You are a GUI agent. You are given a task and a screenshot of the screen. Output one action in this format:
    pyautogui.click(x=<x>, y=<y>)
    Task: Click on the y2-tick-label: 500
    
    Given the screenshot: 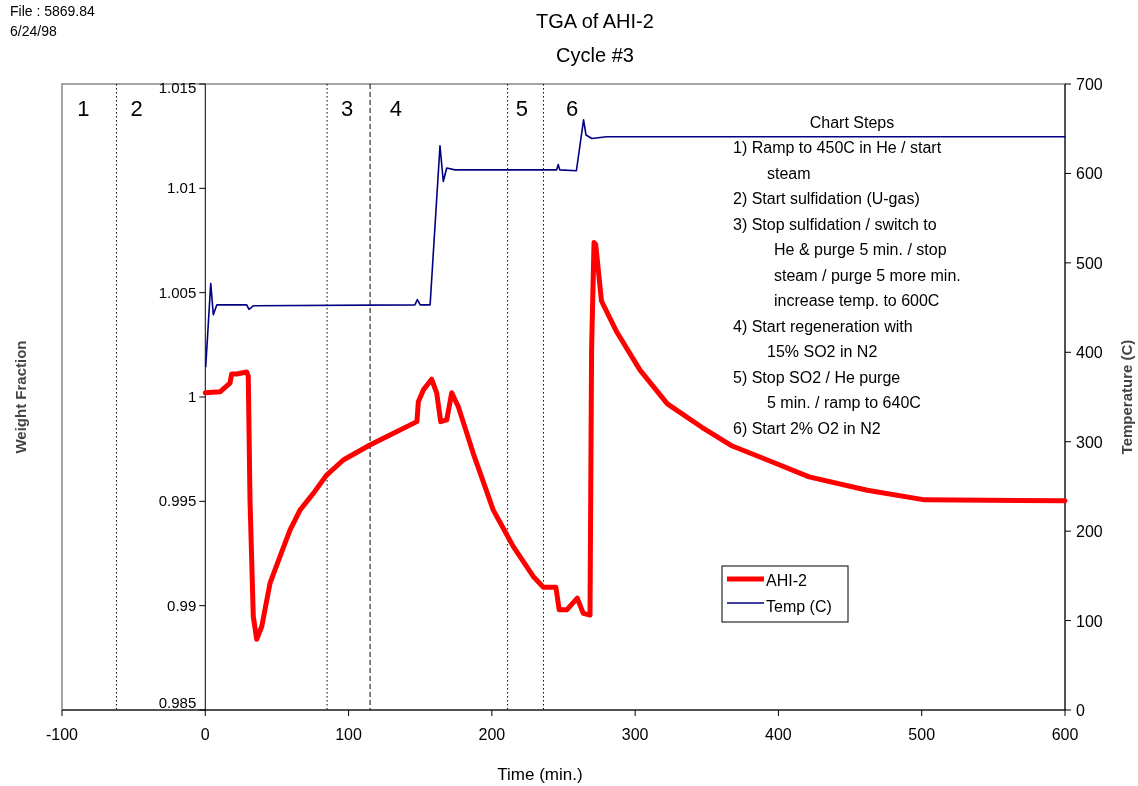 What is the action you would take?
    pyautogui.click(x=1089, y=263)
    